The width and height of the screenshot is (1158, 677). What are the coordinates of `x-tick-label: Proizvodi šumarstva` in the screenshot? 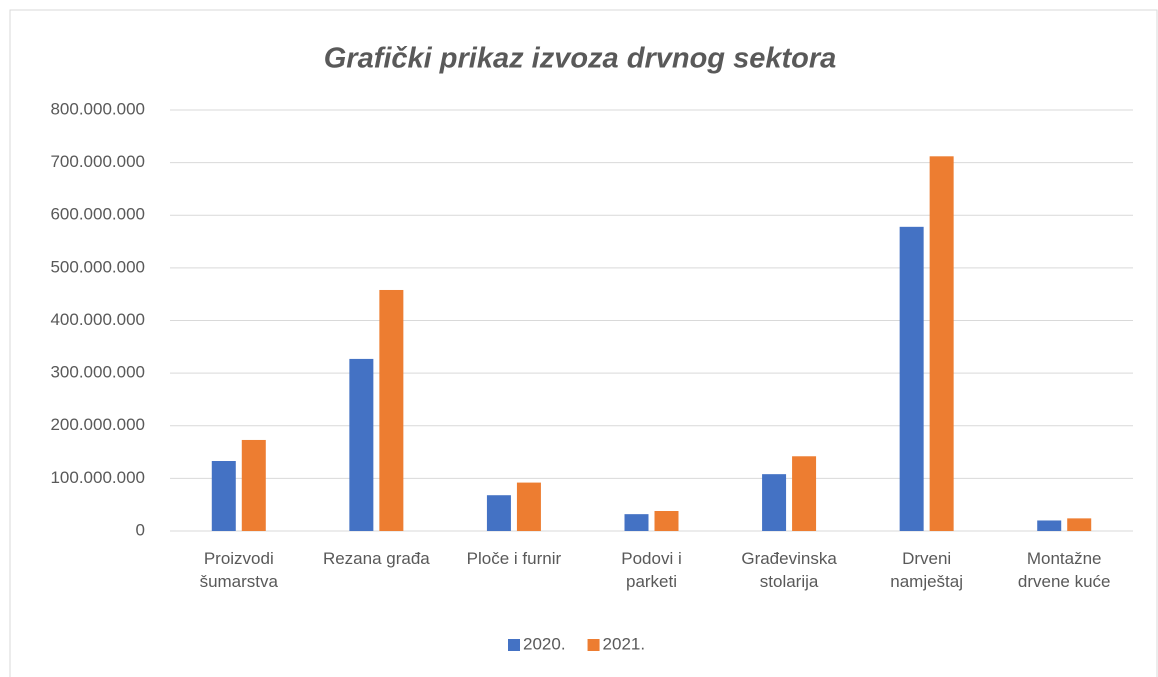 It's located at (238, 570).